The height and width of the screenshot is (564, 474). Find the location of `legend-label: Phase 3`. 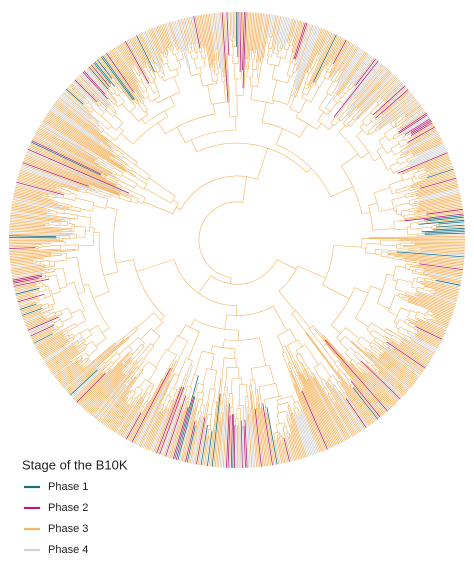

legend-label: Phase 3 is located at coordinates (68, 529).